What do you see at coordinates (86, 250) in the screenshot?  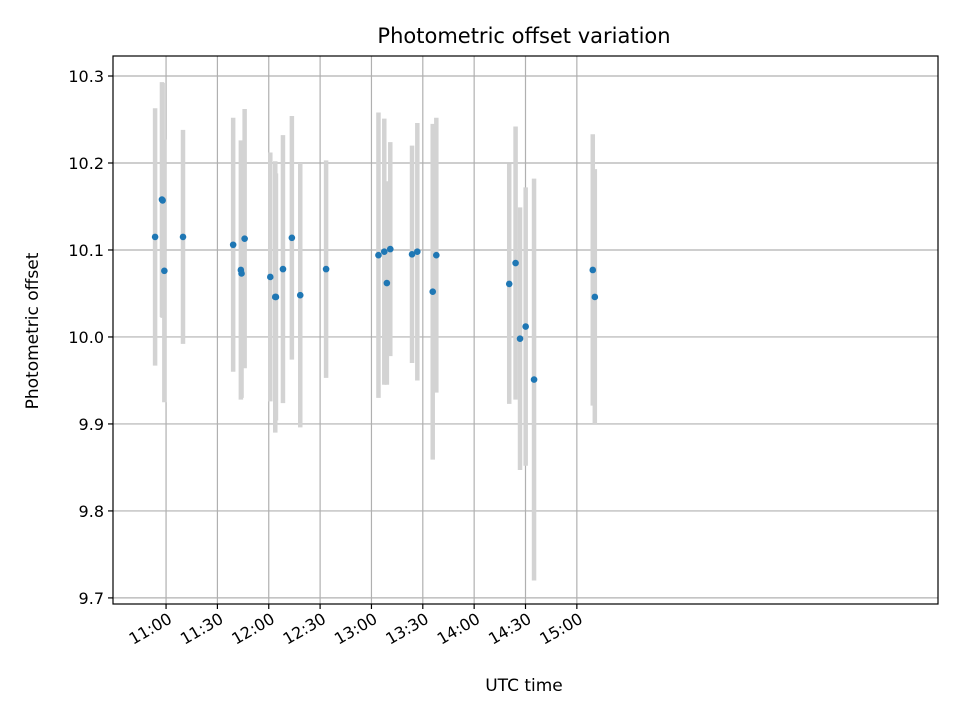 I see `y-tick-label: 10.1` at bounding box center [86, 250].